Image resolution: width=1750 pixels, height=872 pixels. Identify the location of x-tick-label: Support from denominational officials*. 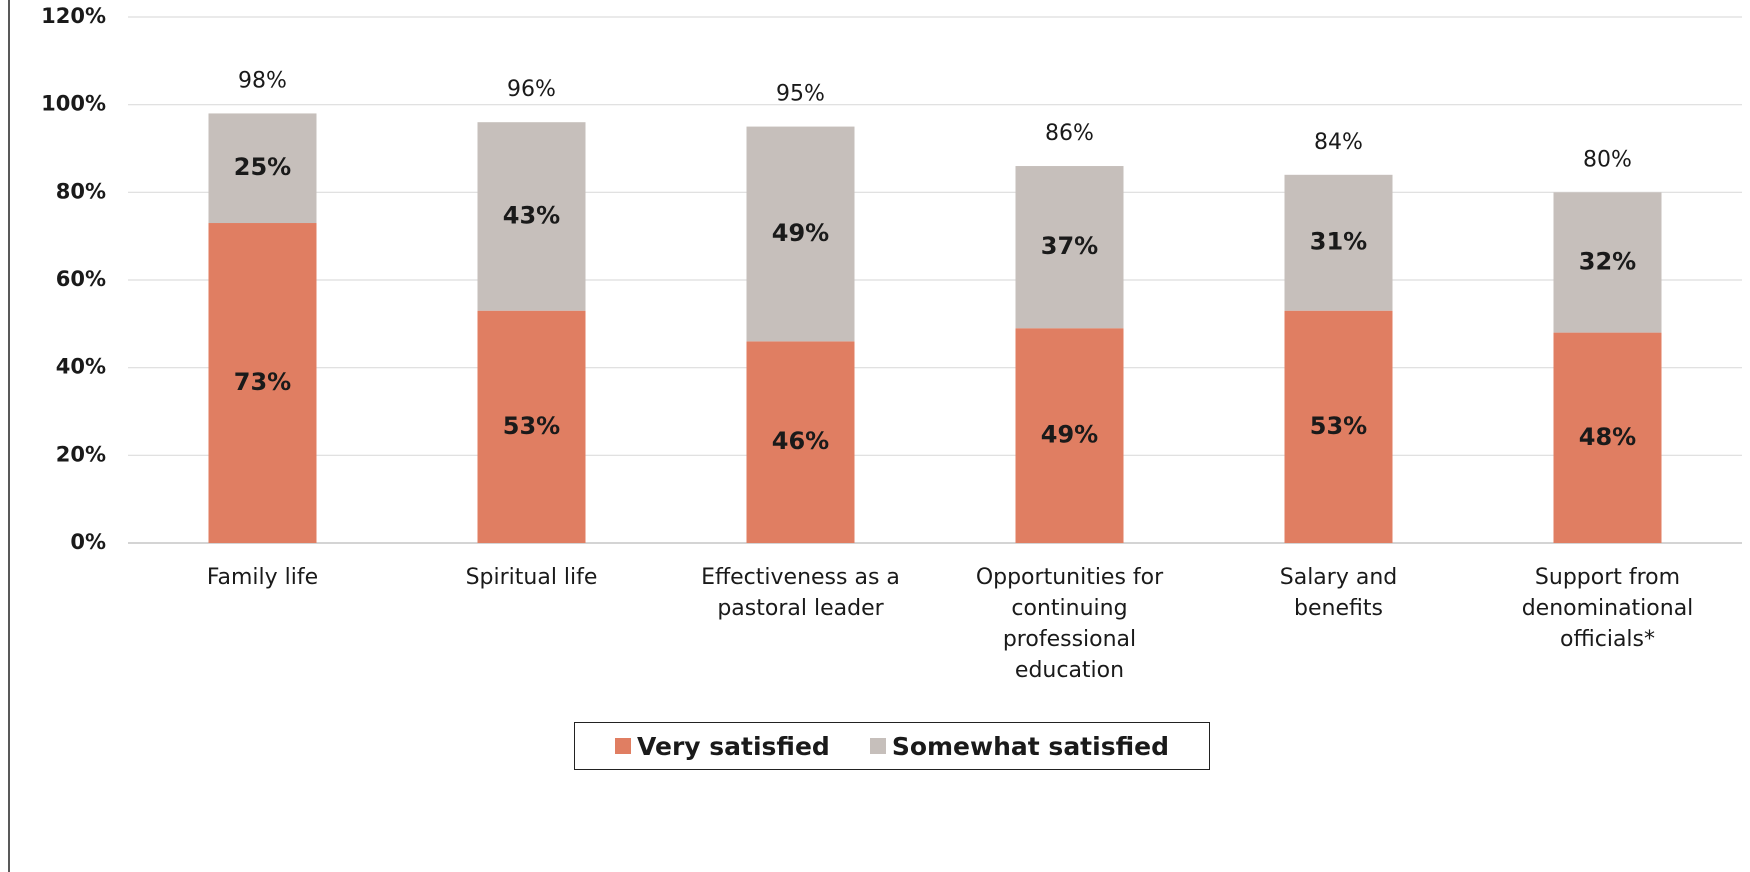
(1607, 608).